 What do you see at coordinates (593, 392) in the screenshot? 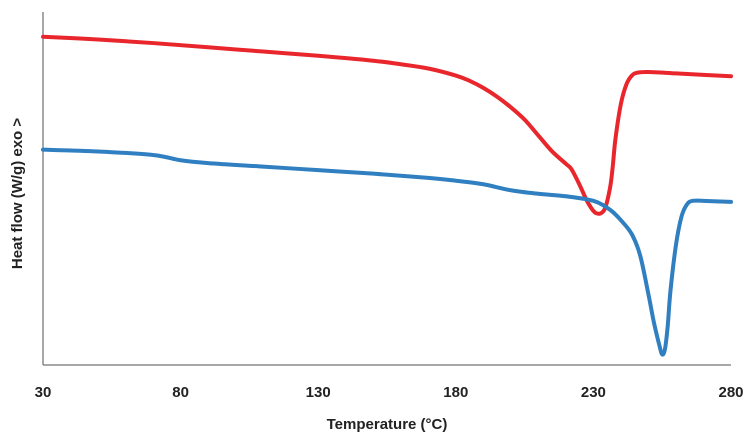
I see `x-tick-label: 230` at bounding box center [593, 392].